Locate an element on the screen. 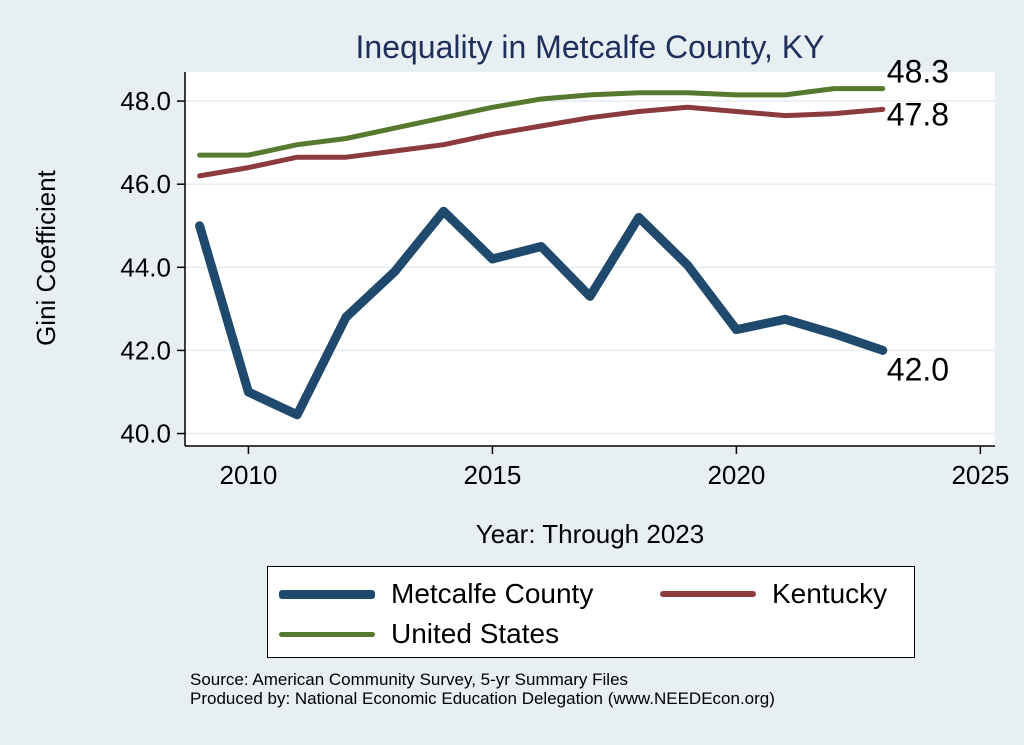 The height and width of the screenshot is (745, 1024). x-tick-label: 2025 is located at coordinates (980, 475).